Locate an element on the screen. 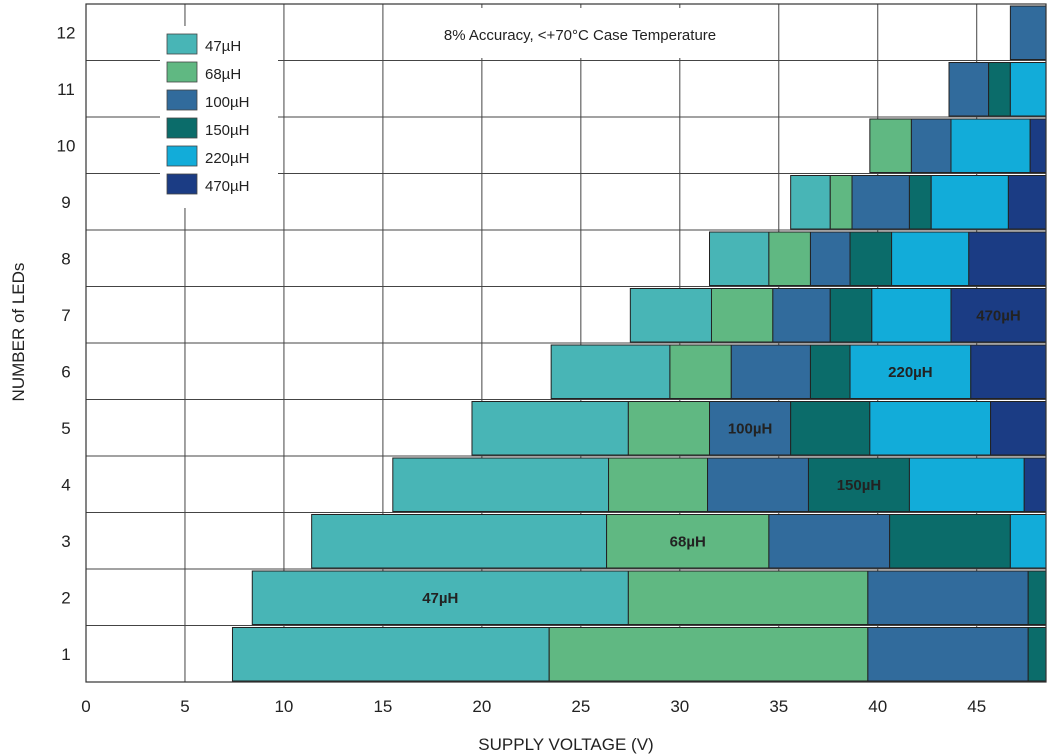 Image resolution: width=1060 pixels, height=754 pixels. x-tick-labels: 0 5 10 15 20 25 30 35 40 45 is located at coordinates (533, 706).